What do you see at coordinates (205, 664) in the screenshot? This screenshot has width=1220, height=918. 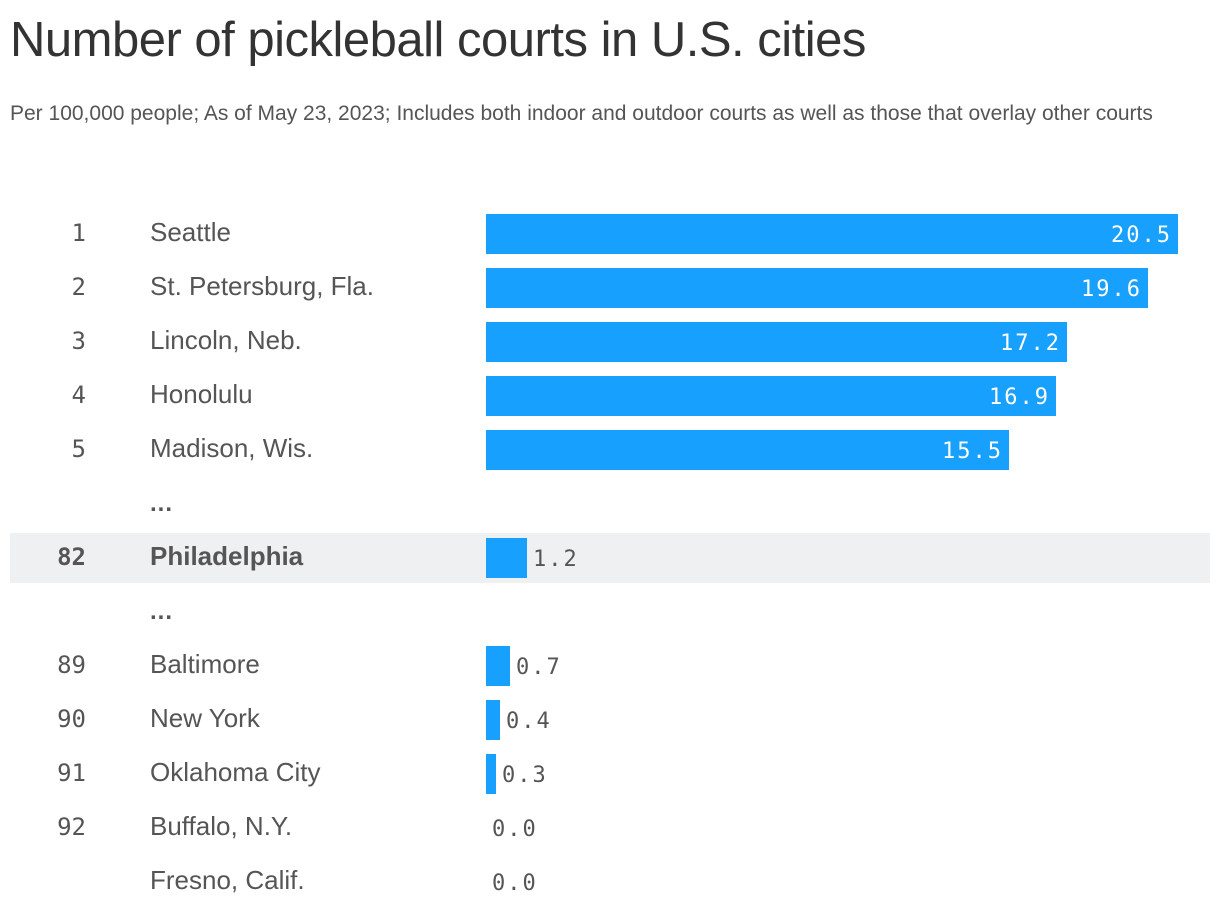 I see `city-label: Baltimore` at bounding box center [205, 664].